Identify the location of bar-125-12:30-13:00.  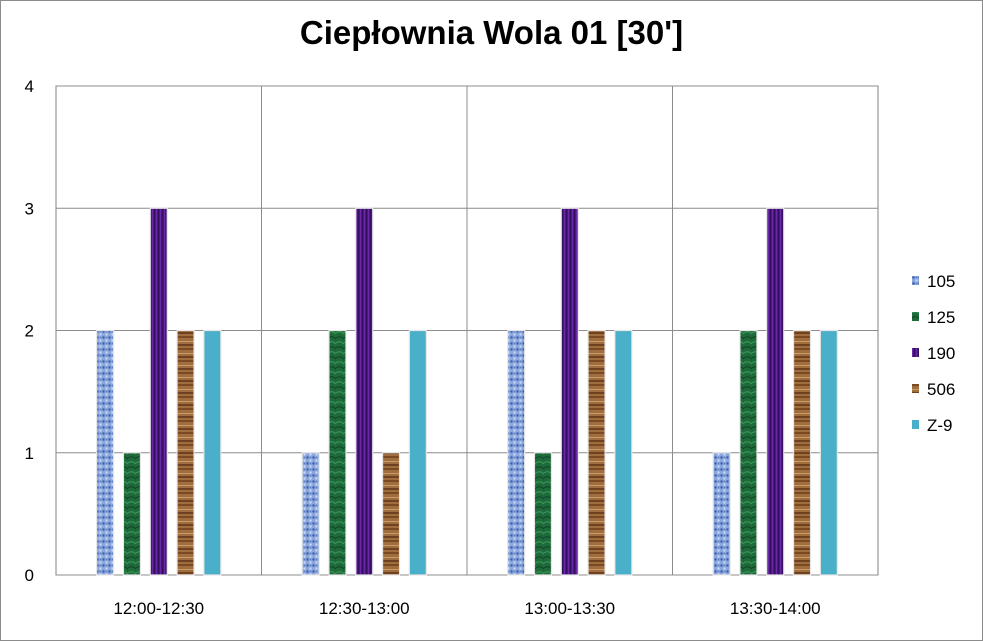
(337, 452).